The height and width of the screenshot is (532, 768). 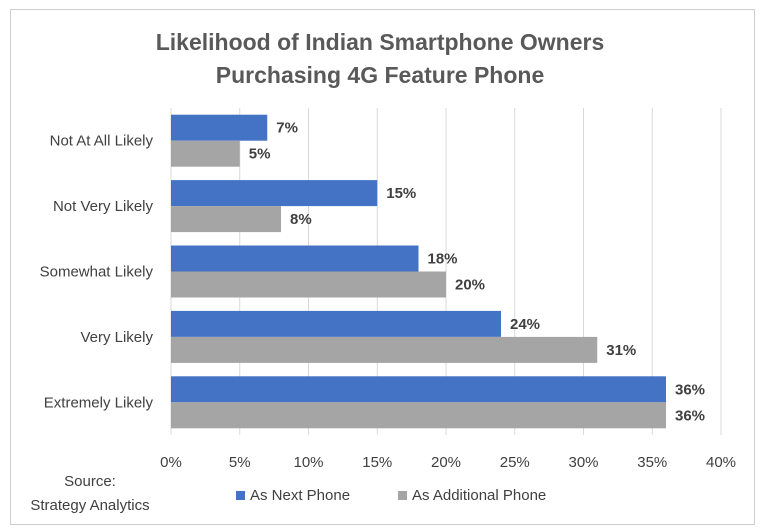 What do you see at coordinates (380, 75) in the screenshot?
I see `chart-title-line-2: Purchasing 4G Feature Phone` at bounding box center [380, 75].